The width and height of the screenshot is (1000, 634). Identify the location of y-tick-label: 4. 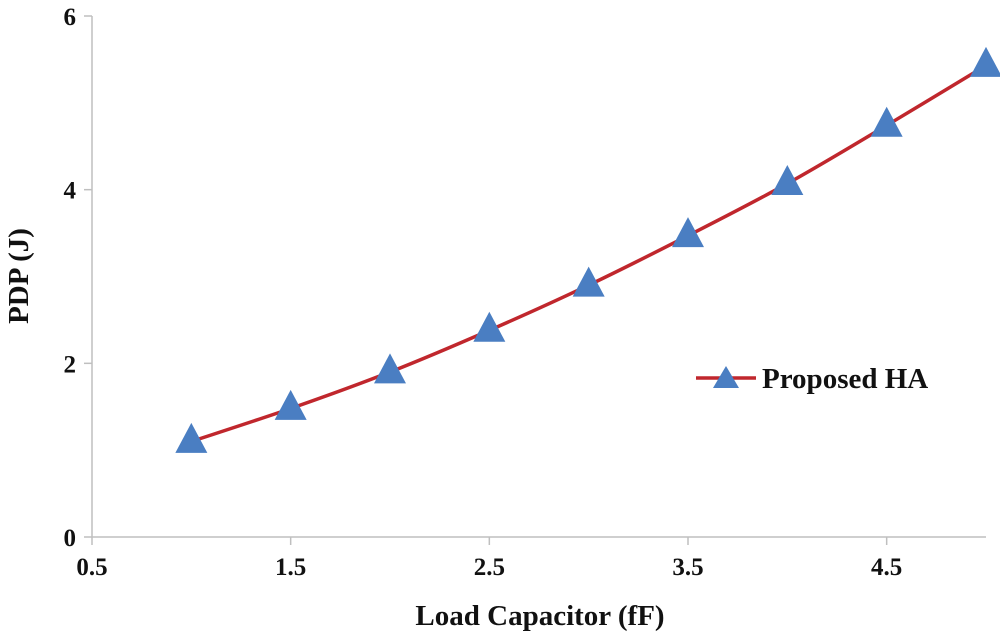
(70, 191).